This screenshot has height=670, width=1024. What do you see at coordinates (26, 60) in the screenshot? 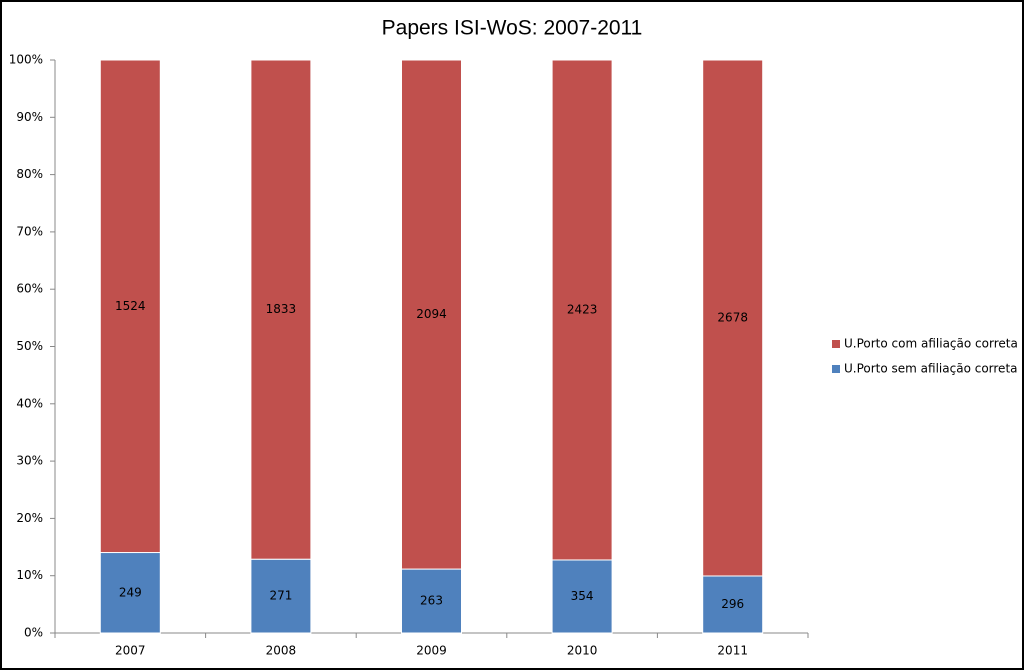
I see `y-tick-label: 100%` at bounding box center [26, 60].